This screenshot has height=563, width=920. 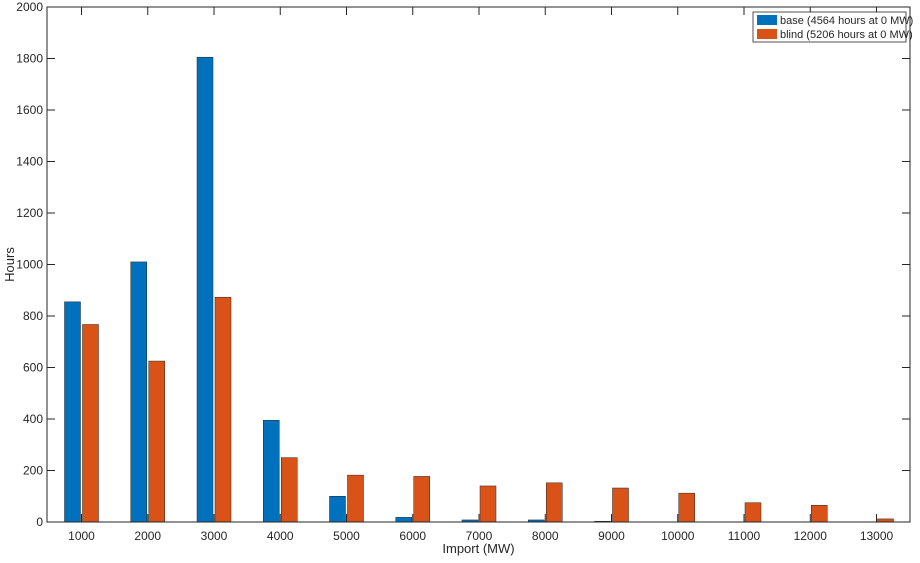 What do you see at coordinates (811, 536) in the screenshot?
I see `x-tick-label: 12000` at bounding box center [811, 536].